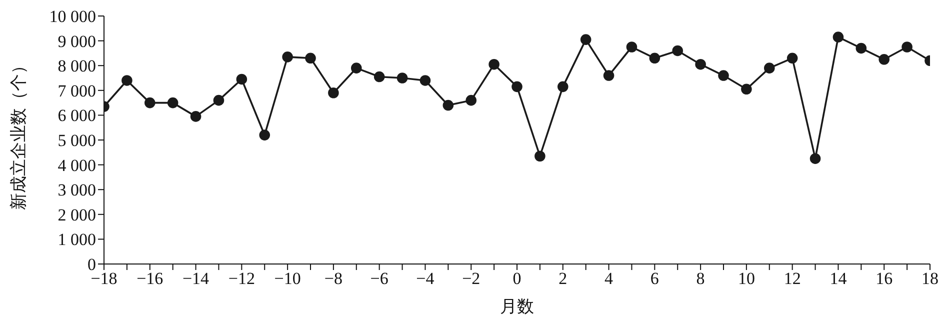 This screenshot has height=324, width=950. Describe the element at coordinates (379, 278) in the screenshot. I see `x-tick-label: −6` at that location.